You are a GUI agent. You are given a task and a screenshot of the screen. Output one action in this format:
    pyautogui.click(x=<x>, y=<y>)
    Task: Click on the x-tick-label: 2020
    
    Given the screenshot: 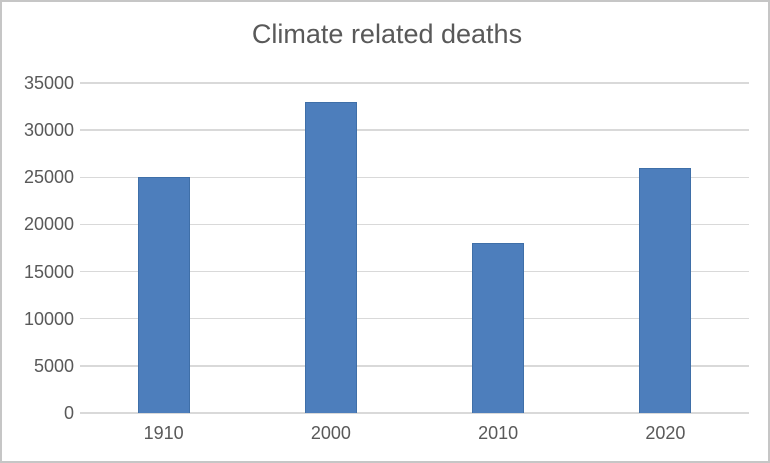 What is the action you would take?
    pyautogui.click(x=665, y=433)
    